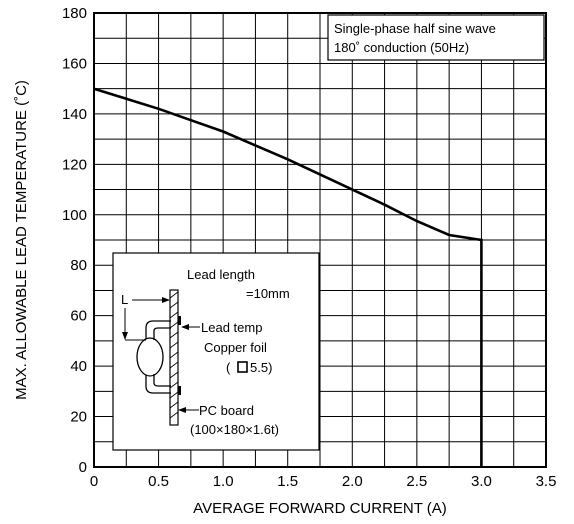  I want to click on x-tick-label: 1.0, so click(223, 481).